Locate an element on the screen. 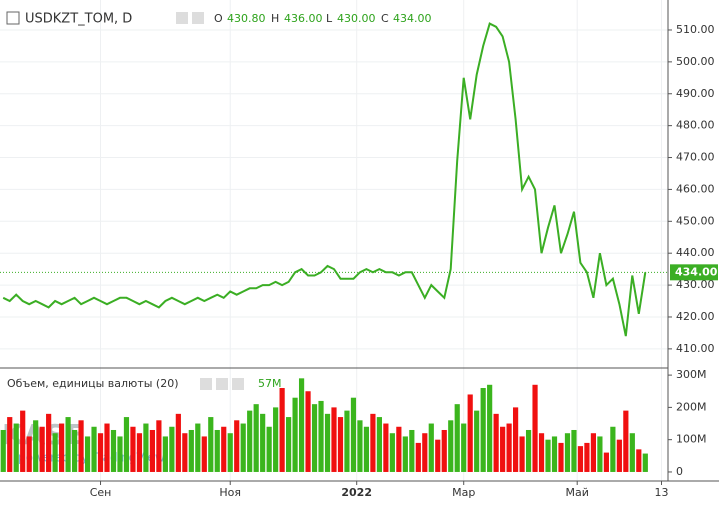 The image size is (719, 505). y-tick-label: 460.00 is located at coordinates (695, 188).